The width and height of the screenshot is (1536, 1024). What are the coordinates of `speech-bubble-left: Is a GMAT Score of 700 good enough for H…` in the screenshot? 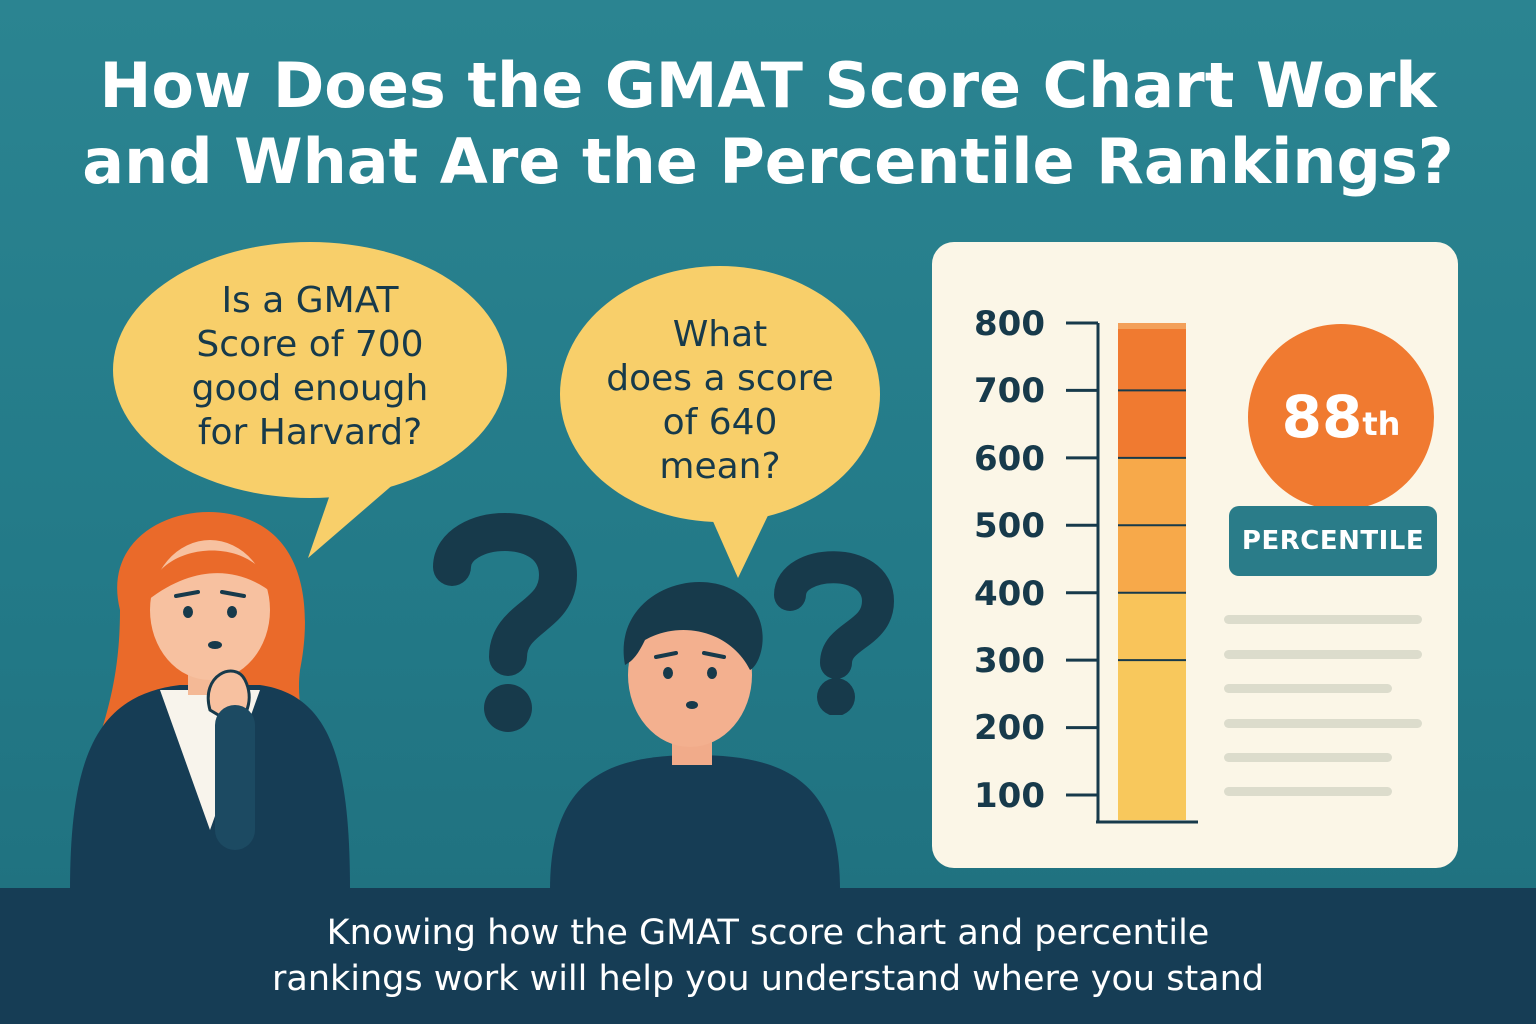 It's located at (310, 367).